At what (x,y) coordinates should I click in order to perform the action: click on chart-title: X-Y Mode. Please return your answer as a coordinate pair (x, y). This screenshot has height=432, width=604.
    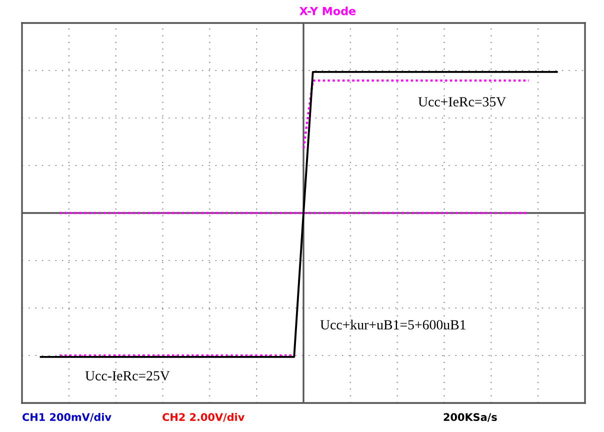
    Looking at the image, I should click on (328, 11).